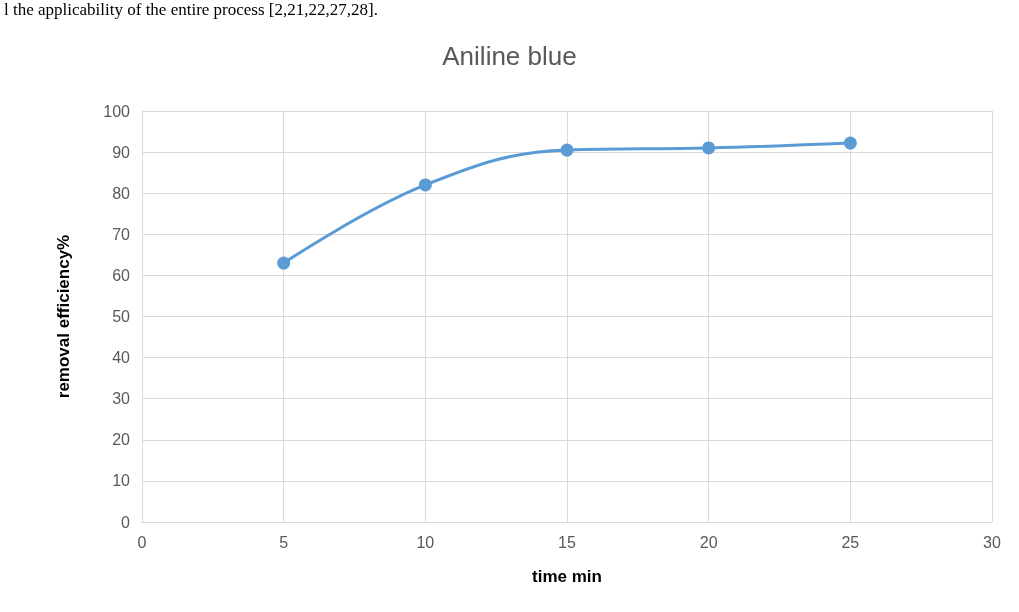  I want to click on chart-title: Aniline blue, so click(509, 56).